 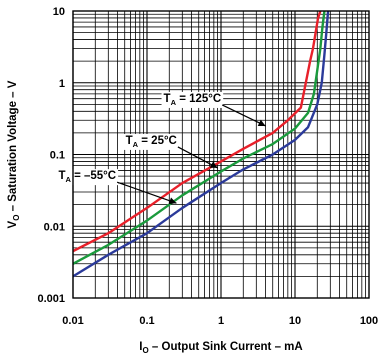 What do you see at coordinates (62, 84) in the screenshot?
I see `y-tick-label: 1` at bounding box center [62, 84].